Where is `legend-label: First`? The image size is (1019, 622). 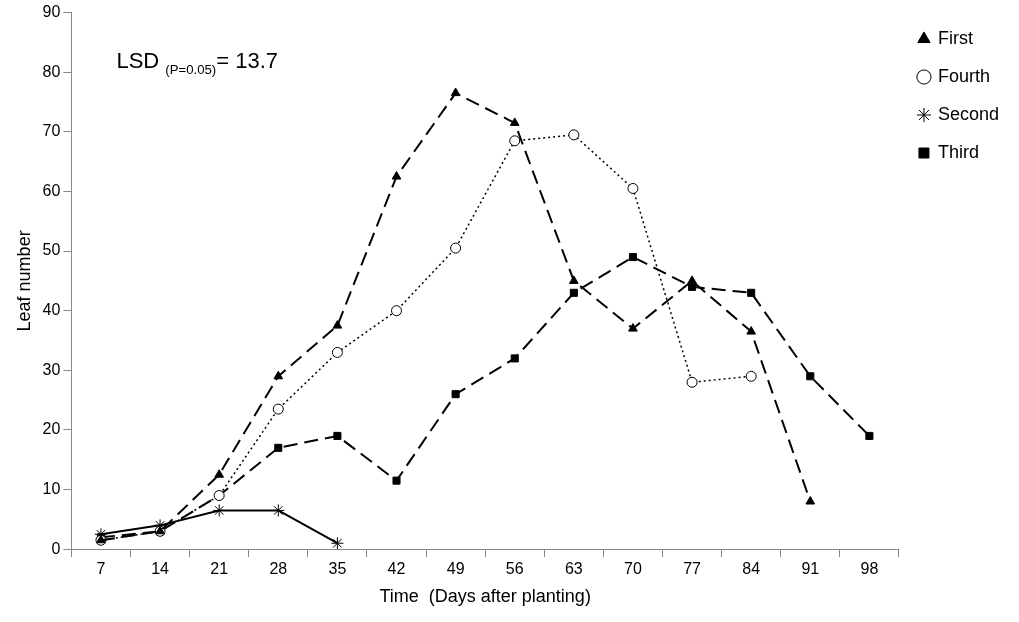
legend-label: First is located at coordinates (955, 37).